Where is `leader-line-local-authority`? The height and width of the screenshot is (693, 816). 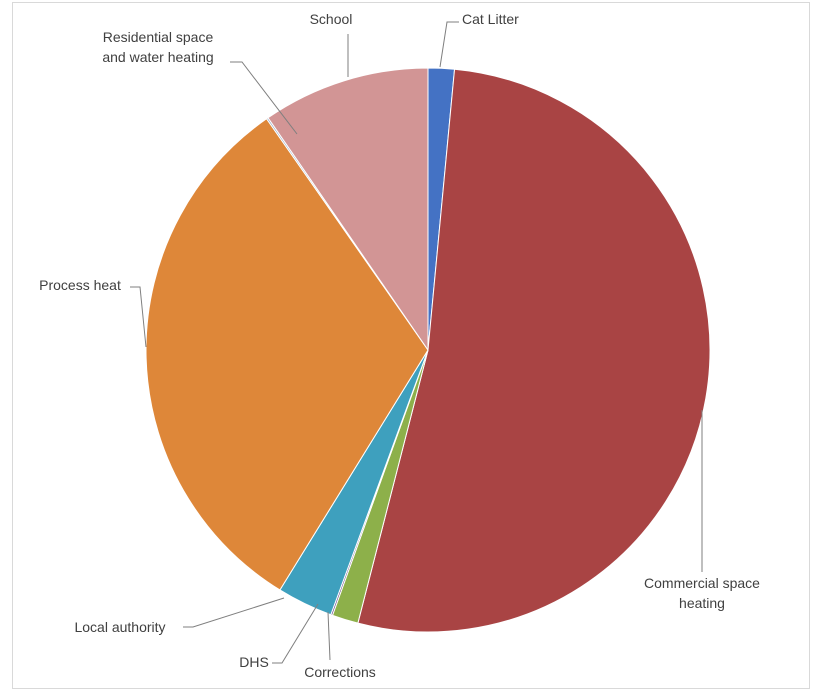 leader-line-local-authority is located at coordinates (234, 612).